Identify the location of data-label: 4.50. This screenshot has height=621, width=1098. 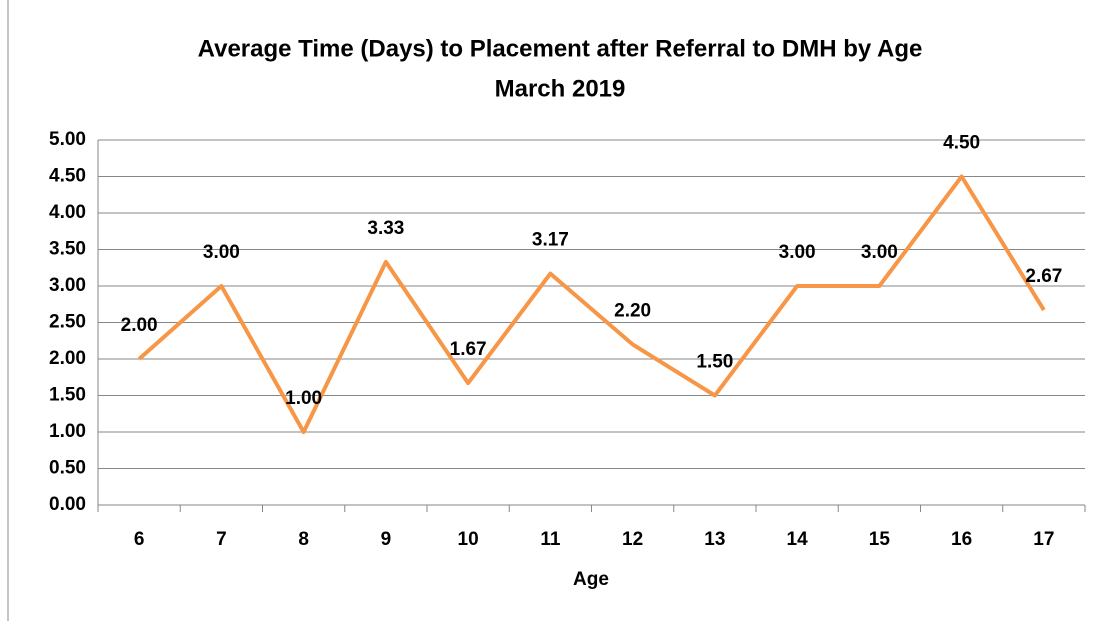
(961, 143).